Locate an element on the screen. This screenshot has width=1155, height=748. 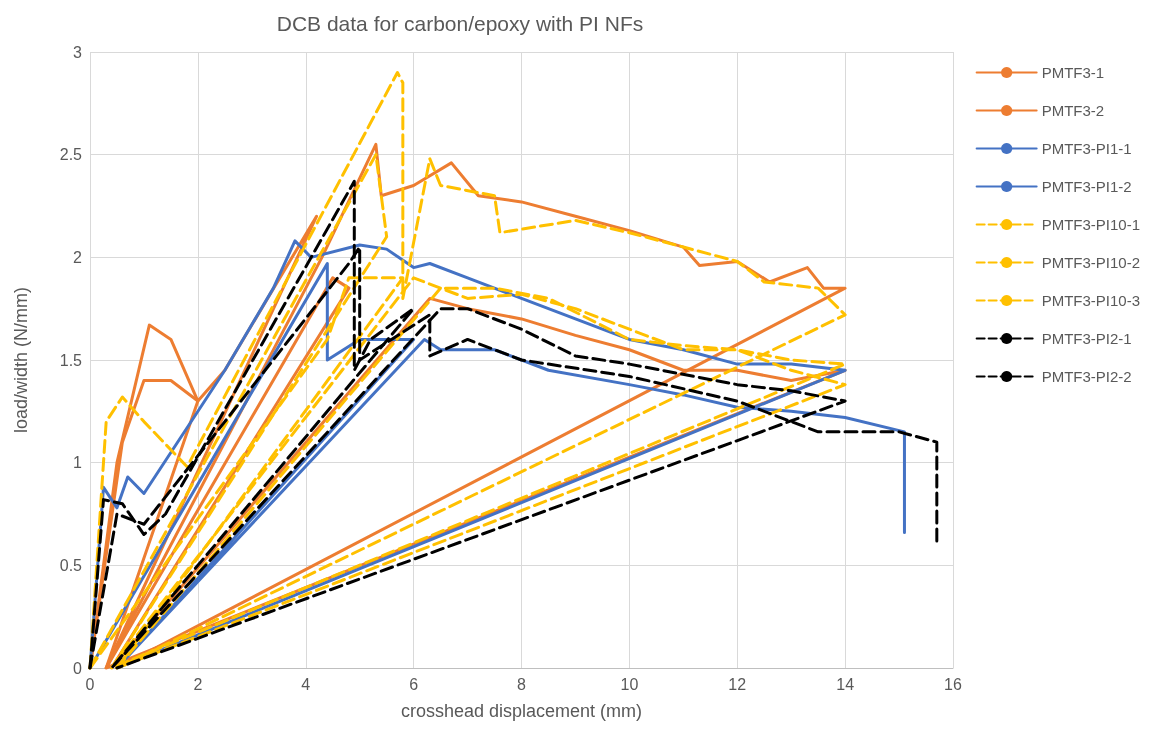
y-tick-label: 0.5 is located at coordinates (71, 565).